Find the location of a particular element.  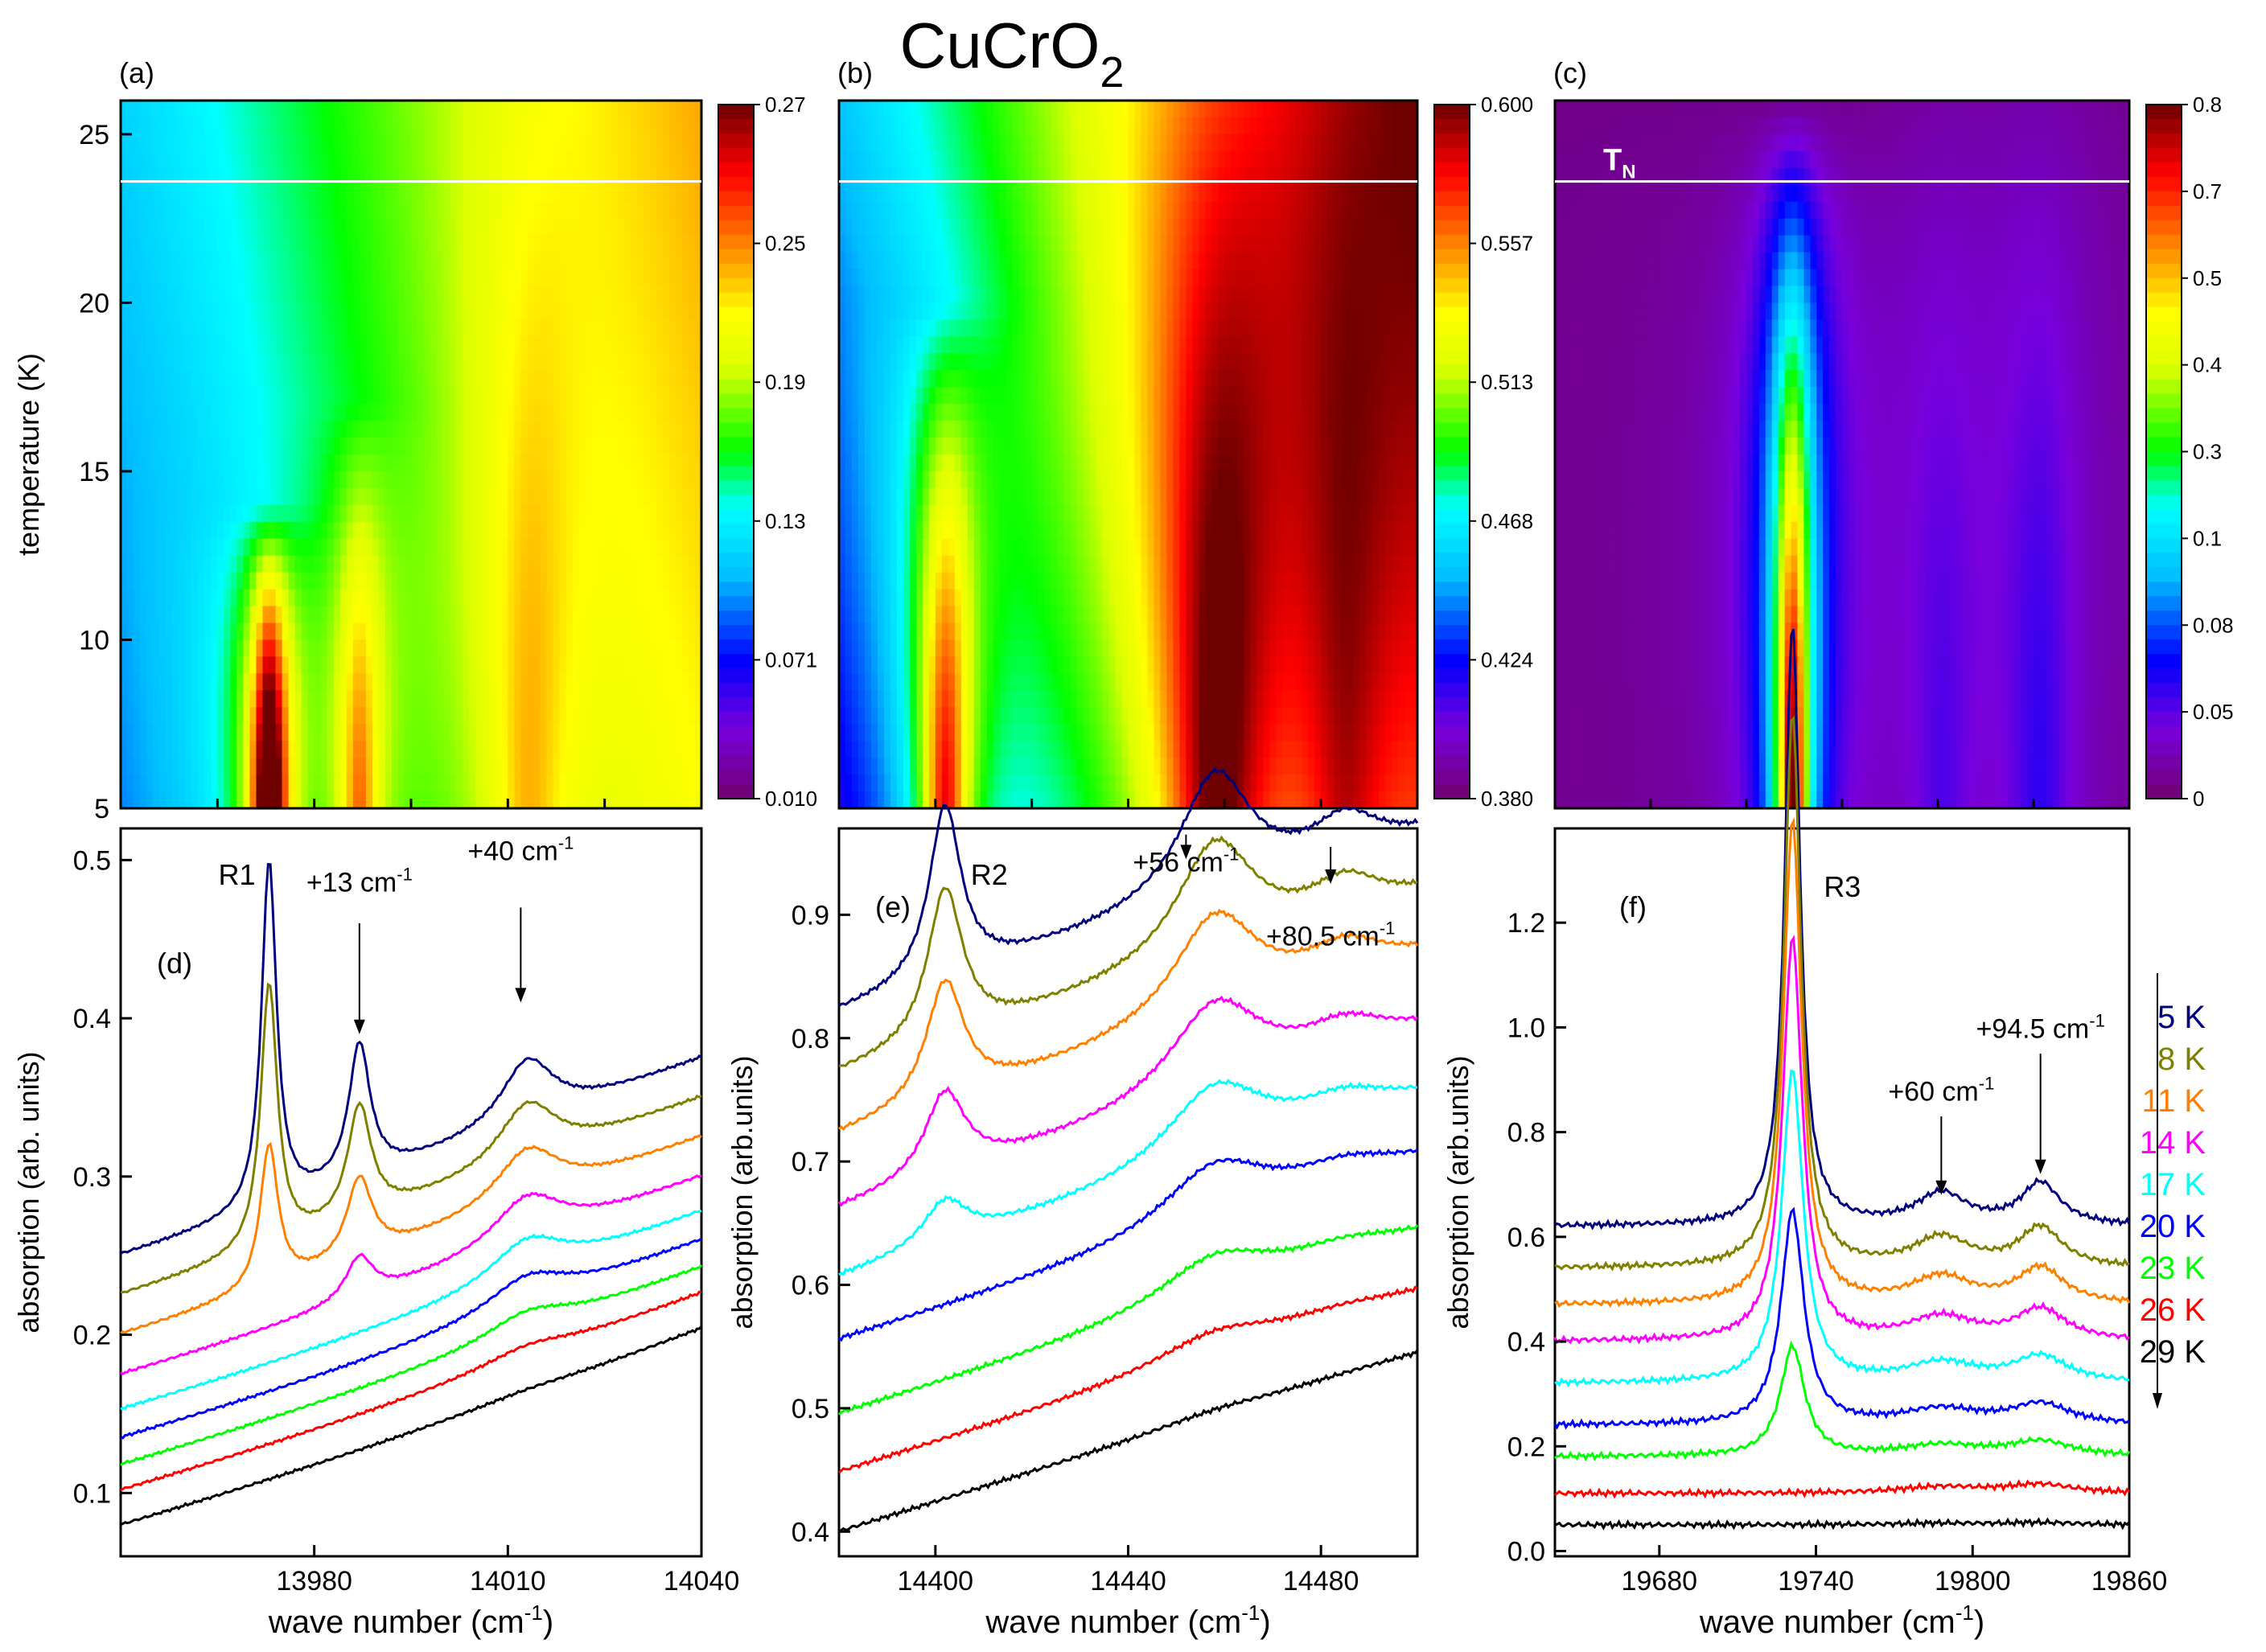

panel-label: (a) is located at coordinates (136, 72).